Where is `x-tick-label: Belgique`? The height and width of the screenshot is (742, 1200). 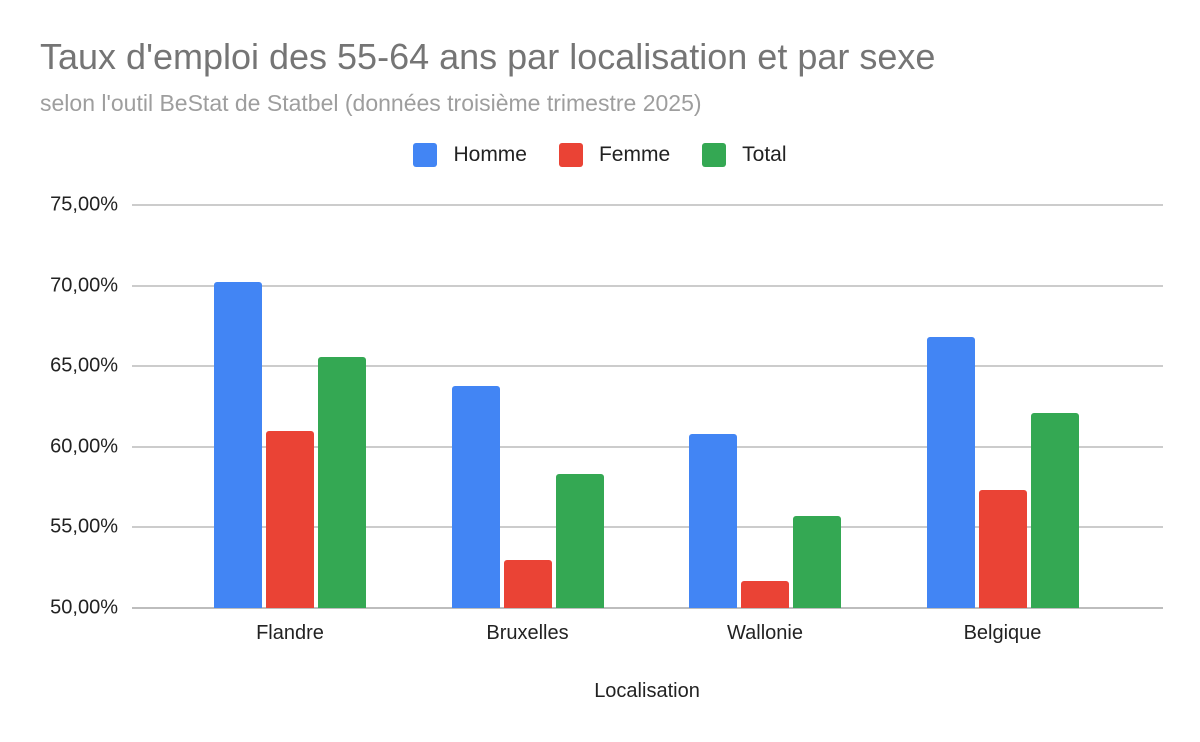
x-tick-label: Belgique is located at coordinates (1002, 633).